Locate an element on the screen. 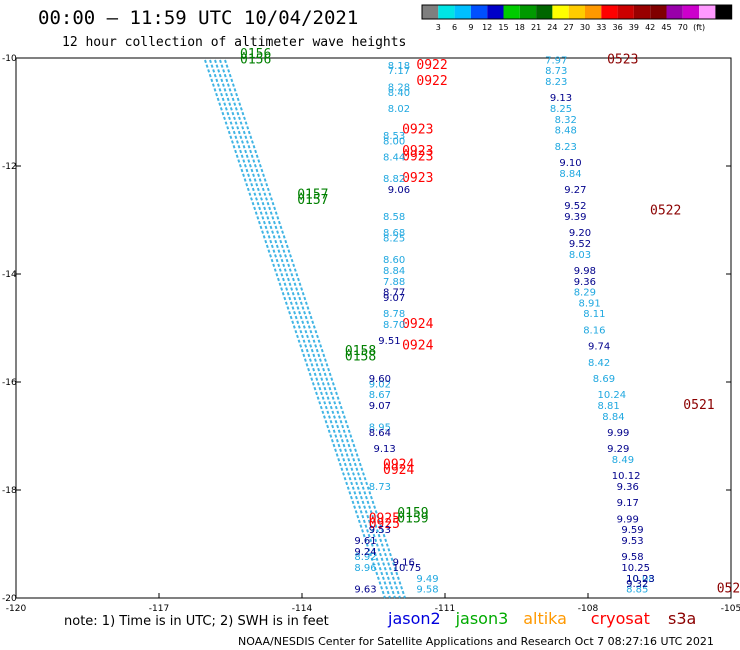  swh-value-label: 8.58 is located at coordinates (394, 217).